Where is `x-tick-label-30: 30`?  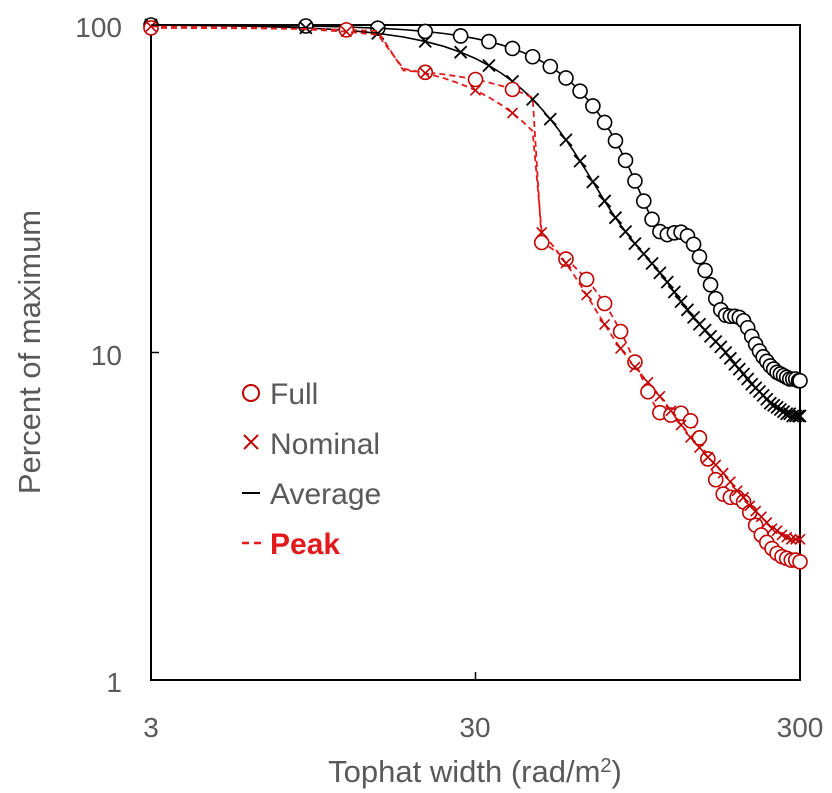
x-tick-label-30: 30 is located at coordinates (474, 727).